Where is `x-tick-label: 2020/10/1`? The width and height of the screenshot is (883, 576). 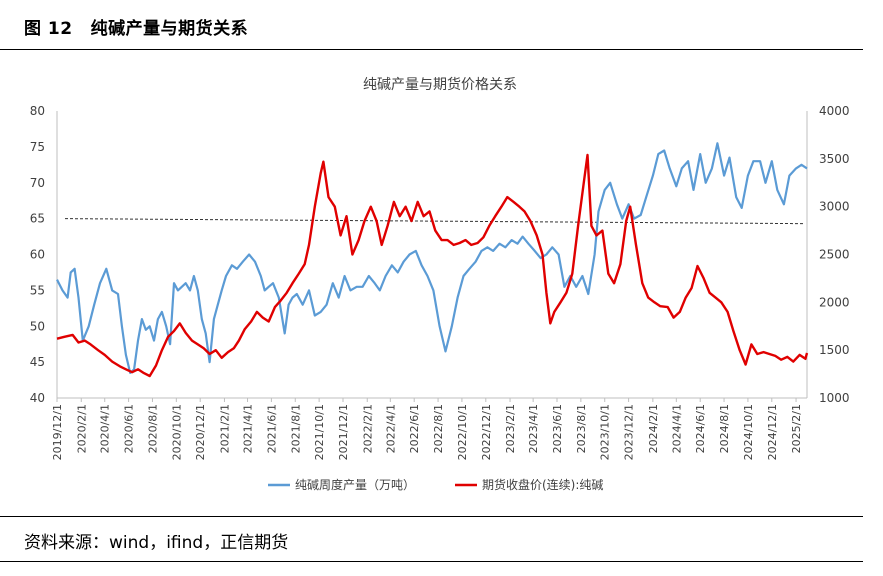 x-tick-label: 2020/10/1 is located at coordinates (176, 432).